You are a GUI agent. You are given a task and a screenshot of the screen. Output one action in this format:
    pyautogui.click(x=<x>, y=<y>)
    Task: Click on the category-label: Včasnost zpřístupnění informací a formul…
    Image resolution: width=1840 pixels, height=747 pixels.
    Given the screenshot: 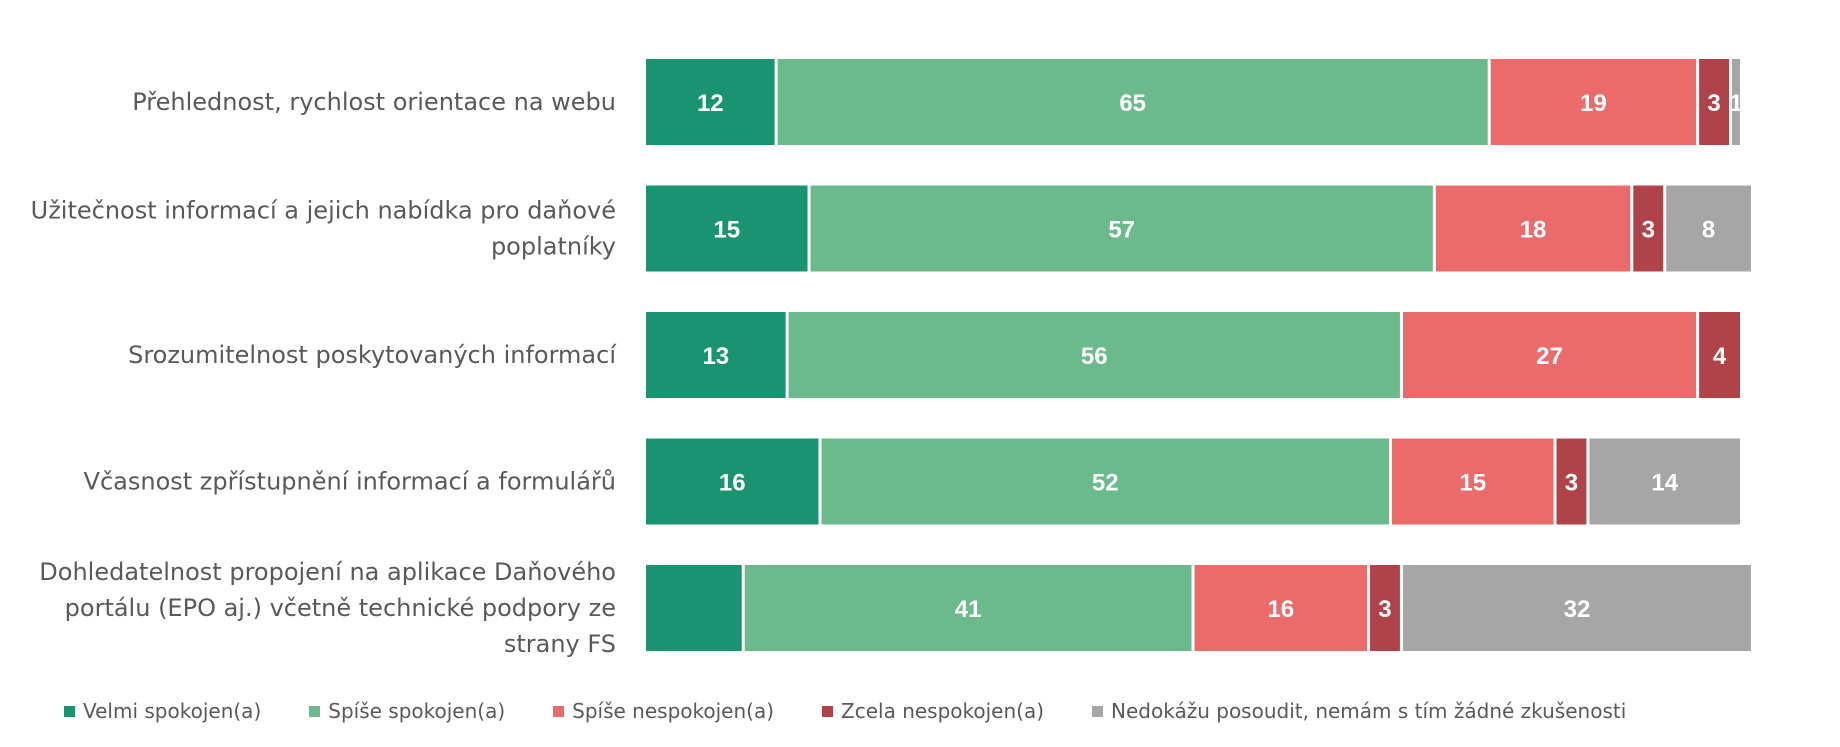 What is the action you would take?
    pyautogui.click(x=350, y=482)
    